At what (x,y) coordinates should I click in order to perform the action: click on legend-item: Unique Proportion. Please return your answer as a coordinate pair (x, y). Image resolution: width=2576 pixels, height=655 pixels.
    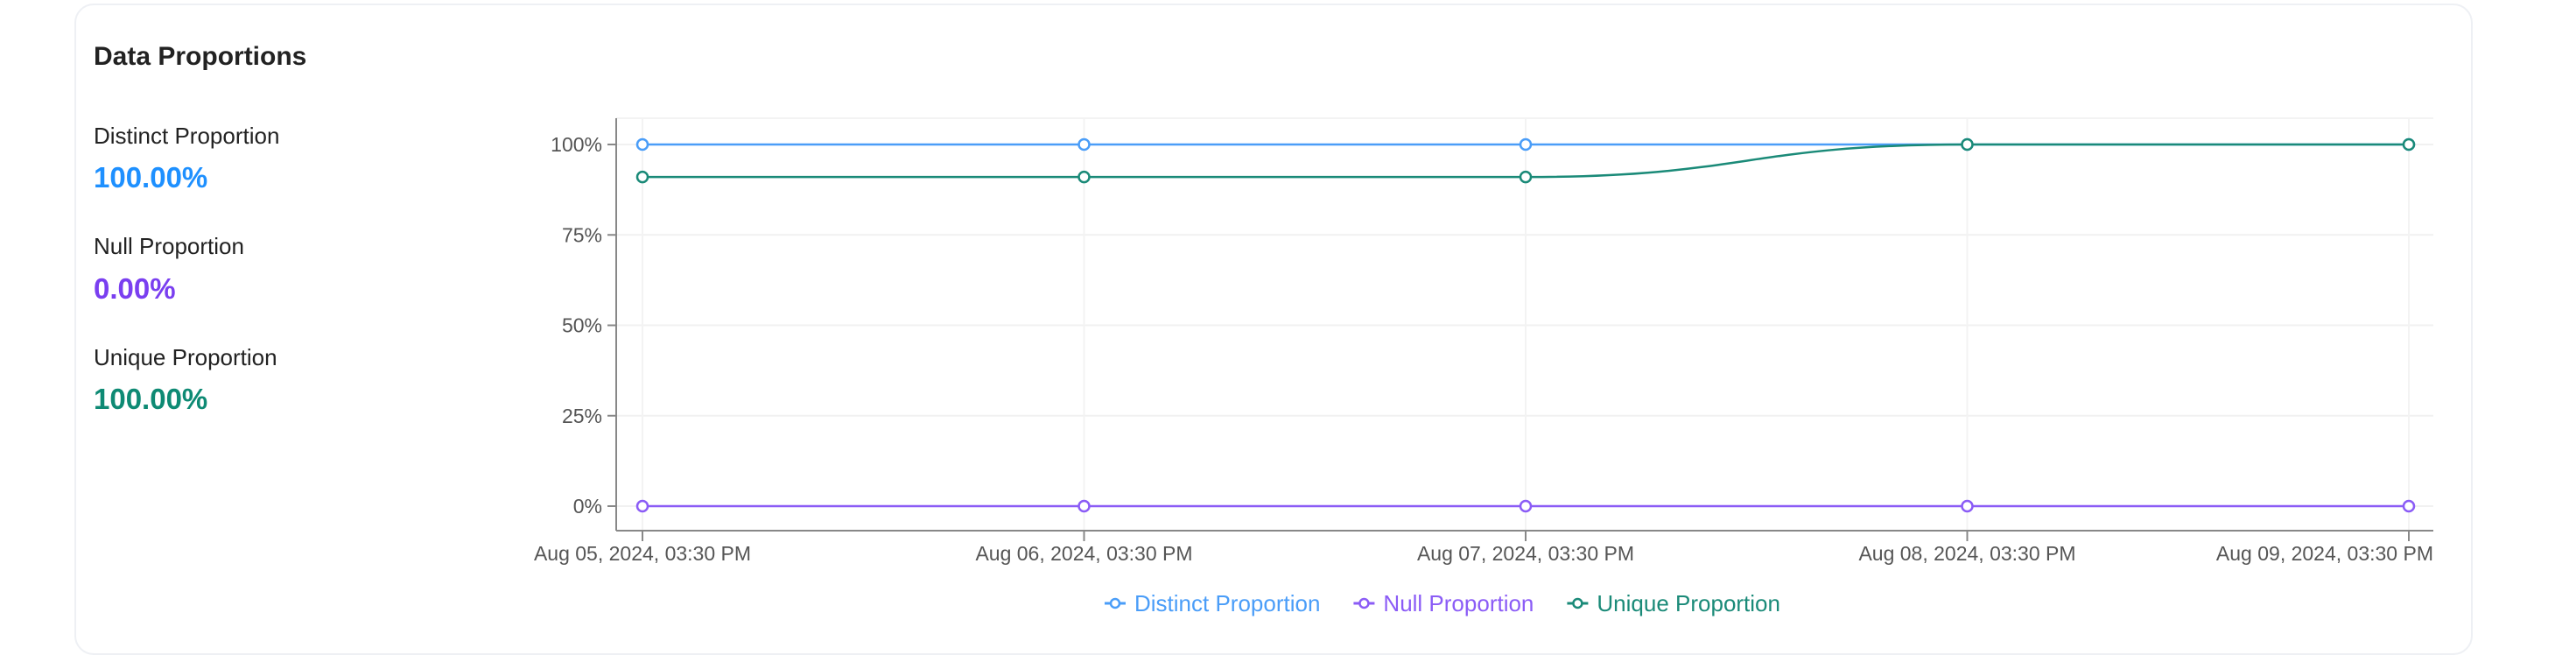
    Looking at the image, I should click on (1689, 603).